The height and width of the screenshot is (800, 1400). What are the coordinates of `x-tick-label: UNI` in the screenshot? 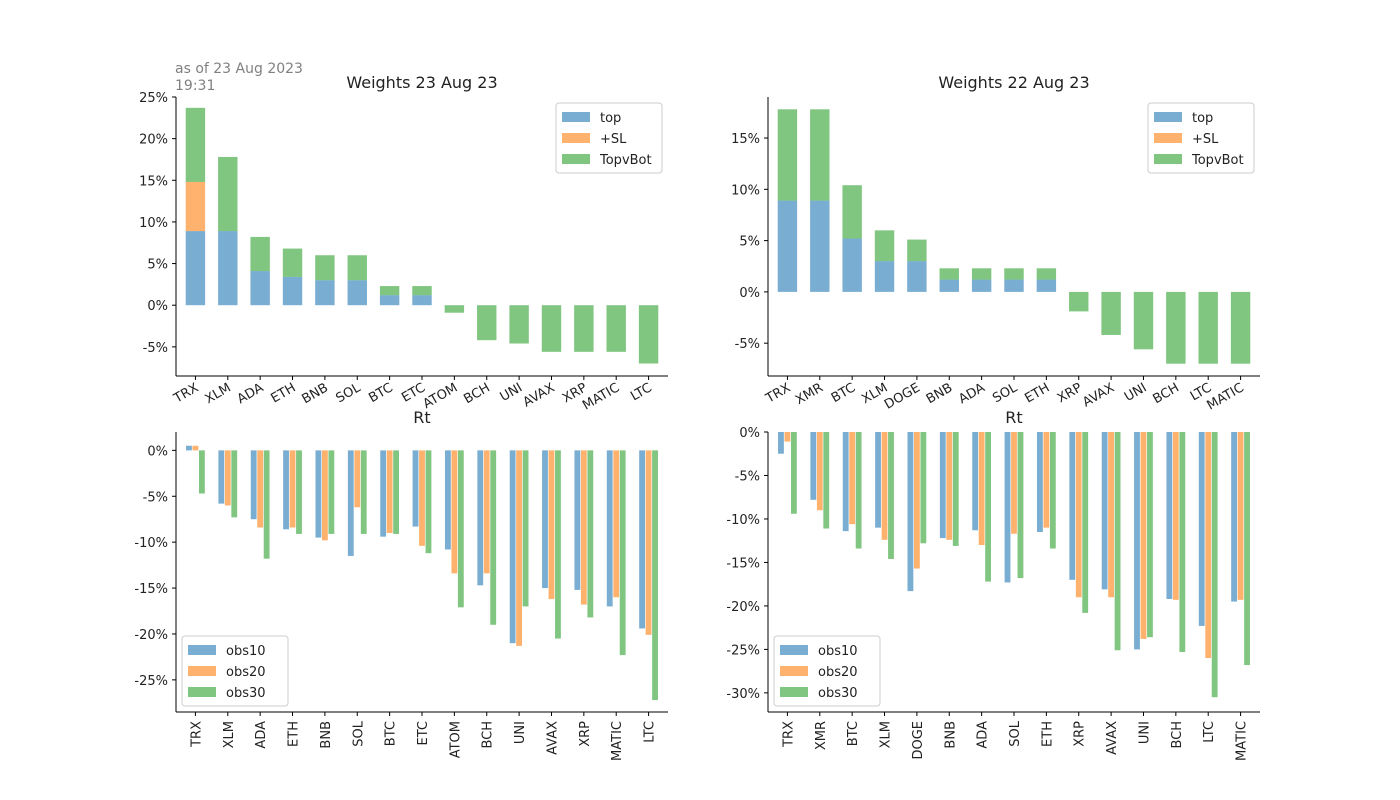 It's located at (1144, 732).